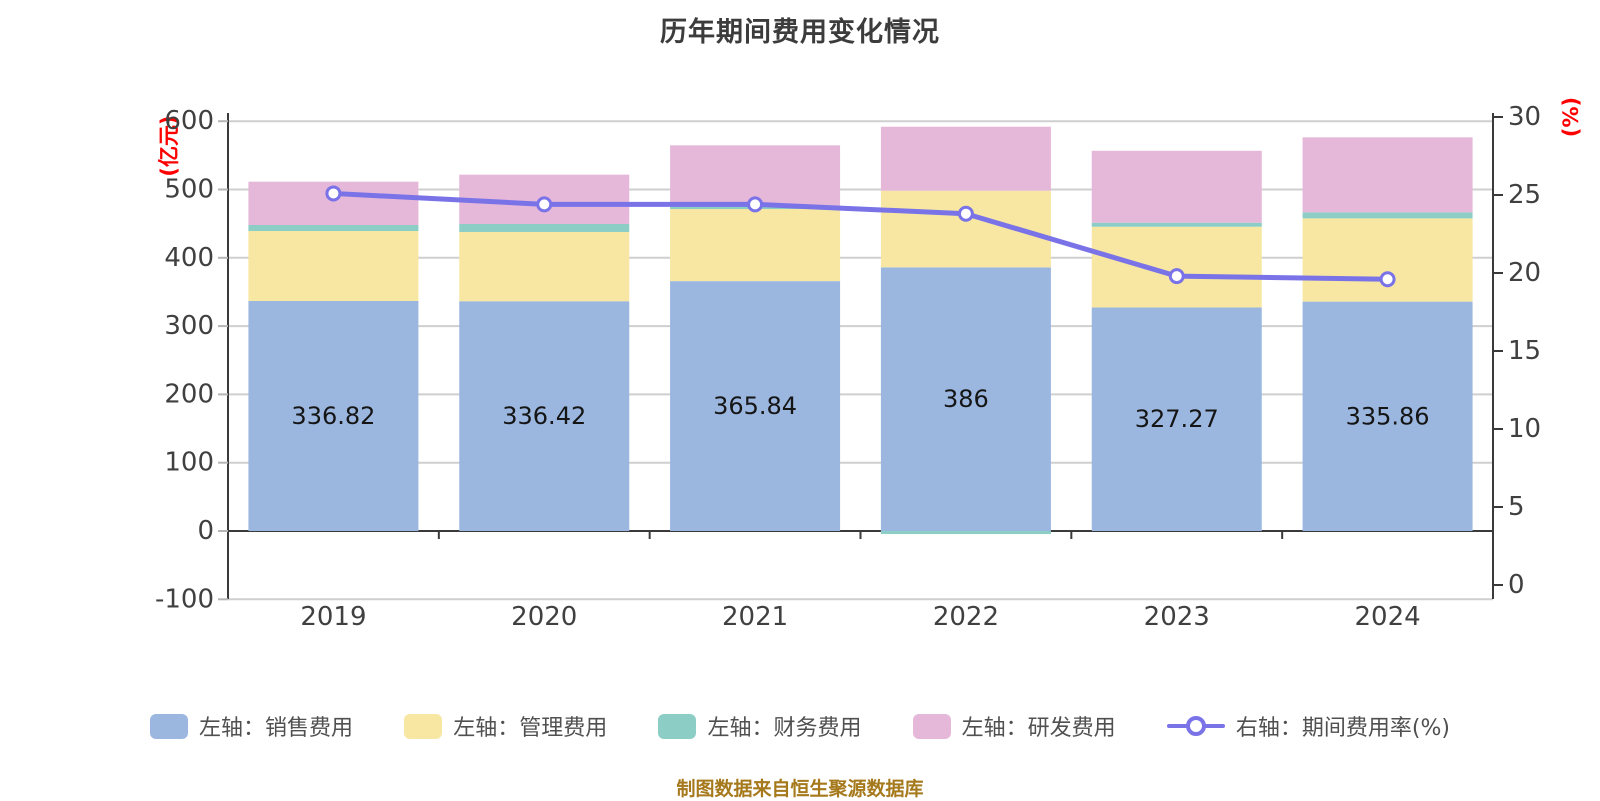  What do you see at coordinates (1387, 617) in the screenshot?
I see `x-axis-category-label: 2024` at bounding box center [1387, 617].